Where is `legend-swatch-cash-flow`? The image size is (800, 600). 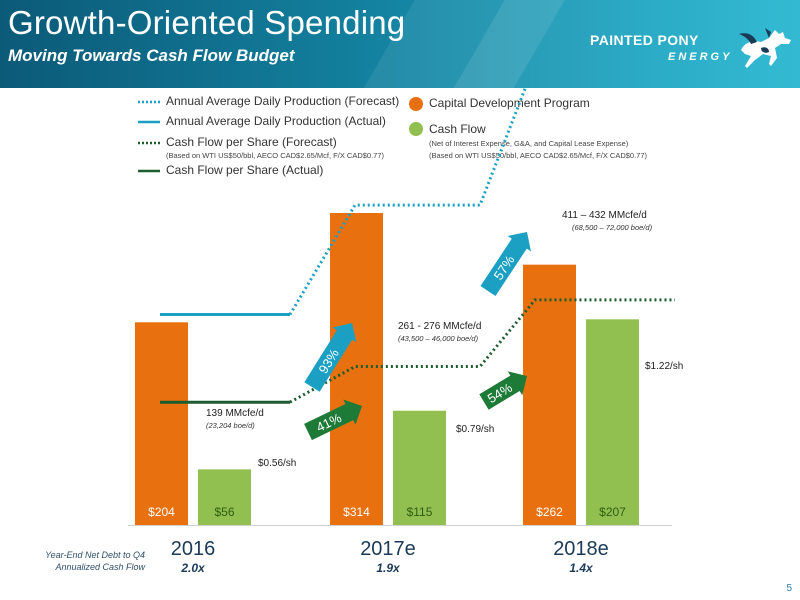 legend-swatch-cash-flow is located at coordinates (416, 129).